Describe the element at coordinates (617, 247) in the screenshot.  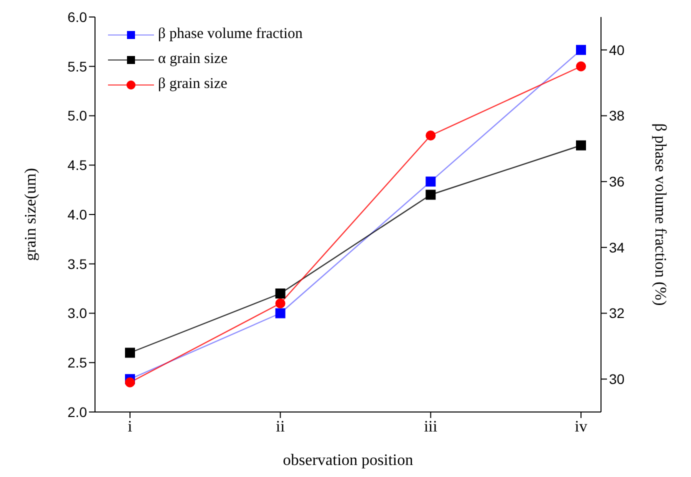
I see `y2-tick-label: 34` at that location.